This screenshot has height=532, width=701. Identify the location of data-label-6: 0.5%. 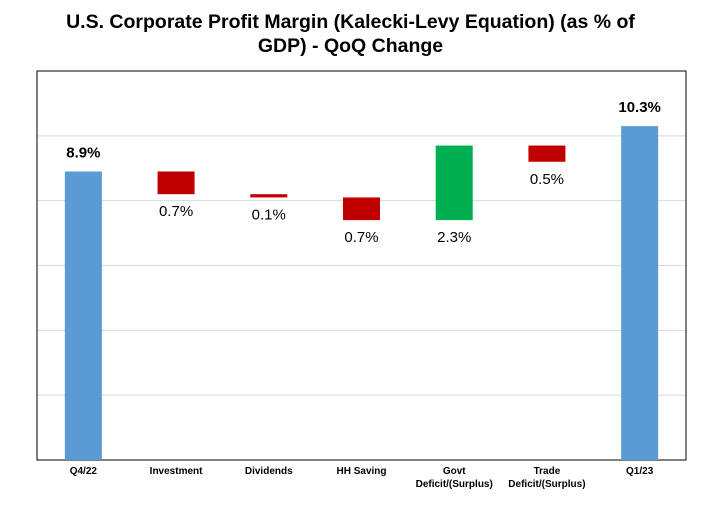
(547, 179).